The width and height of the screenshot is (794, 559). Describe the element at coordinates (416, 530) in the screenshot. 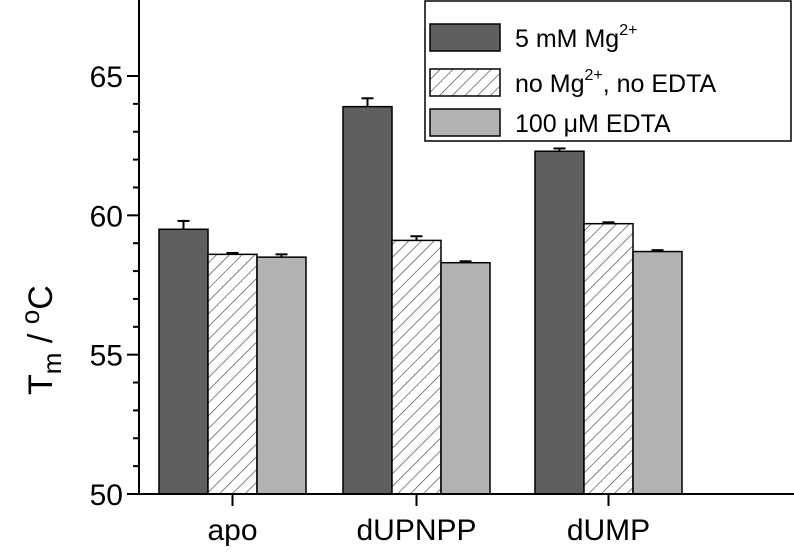

I see `x-tick-label-dupnpp: dUPNPP` at that location.